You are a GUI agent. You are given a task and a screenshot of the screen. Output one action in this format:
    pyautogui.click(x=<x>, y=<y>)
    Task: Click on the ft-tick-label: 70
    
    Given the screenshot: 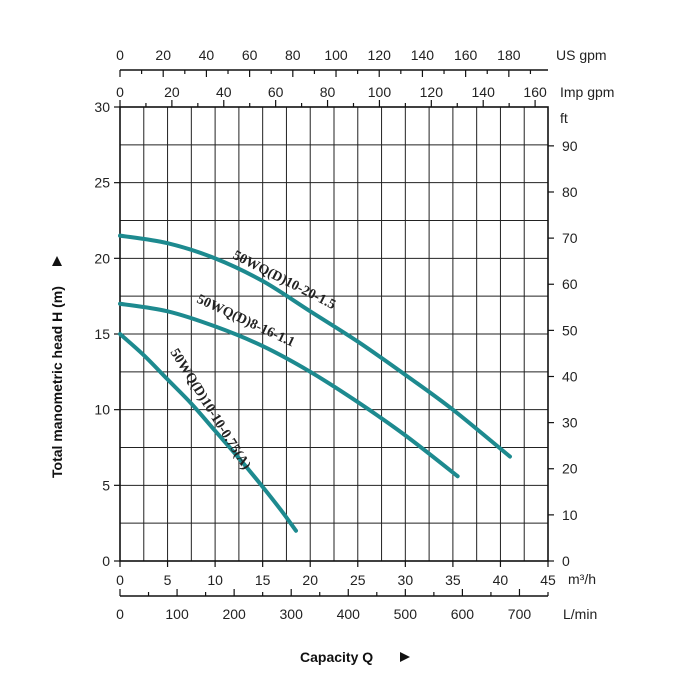 What is the action you would take?
    pyautogui.click(x=570, y=238)
    